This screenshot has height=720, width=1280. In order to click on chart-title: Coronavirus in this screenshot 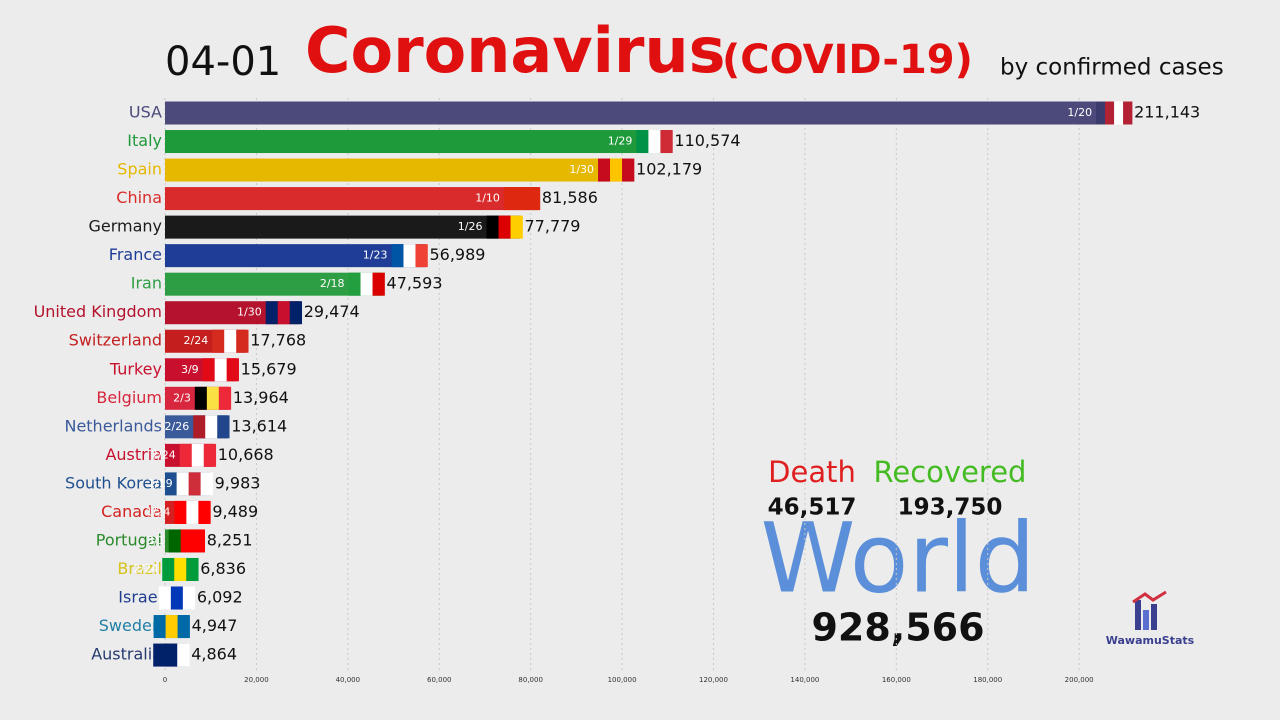, I will do `click(515, 50)`.